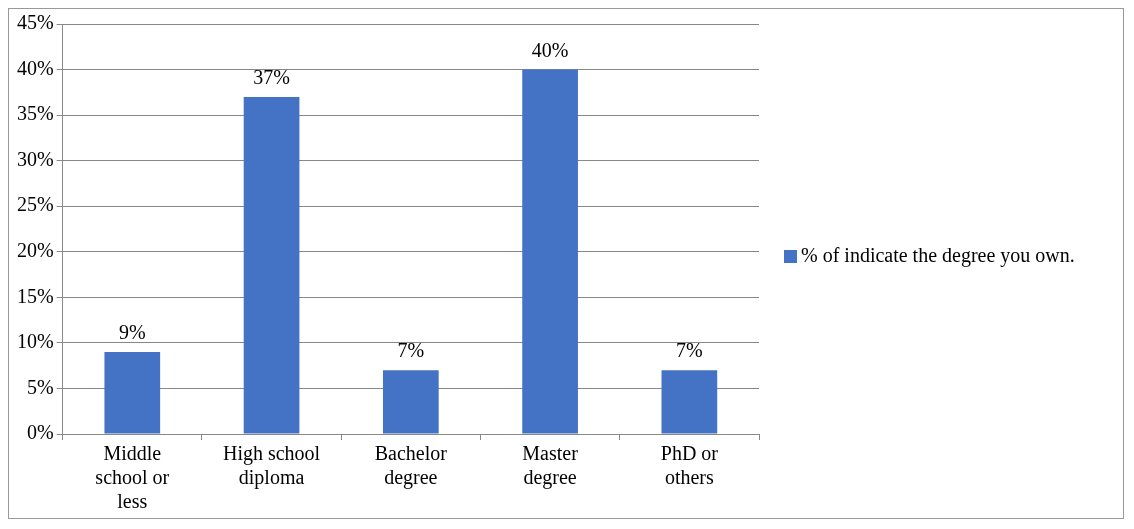 Image resolution: width=1134 pixels, height=529 pixels. I want to click on data-label: 40%, so click(550, 49).